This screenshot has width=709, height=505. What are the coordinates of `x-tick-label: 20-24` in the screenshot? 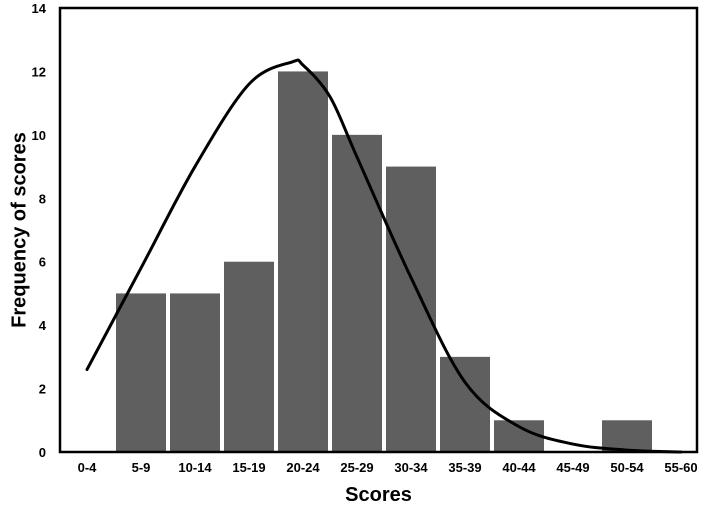 It's located at (303, 467).